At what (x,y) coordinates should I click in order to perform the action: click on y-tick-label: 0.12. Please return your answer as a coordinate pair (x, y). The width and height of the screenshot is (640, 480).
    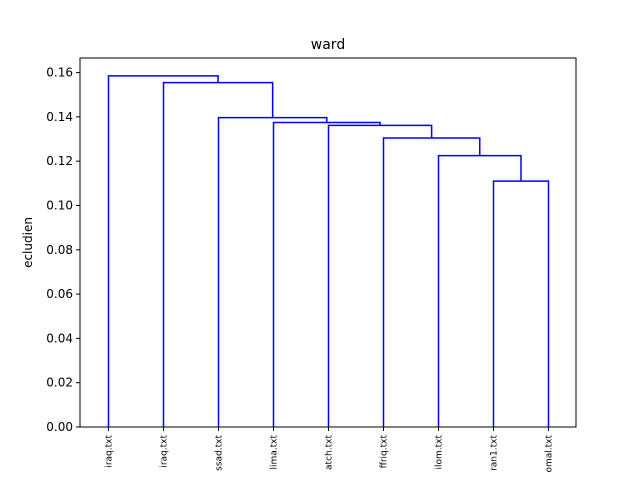
    Looking at the image, I should click on (59, 161).